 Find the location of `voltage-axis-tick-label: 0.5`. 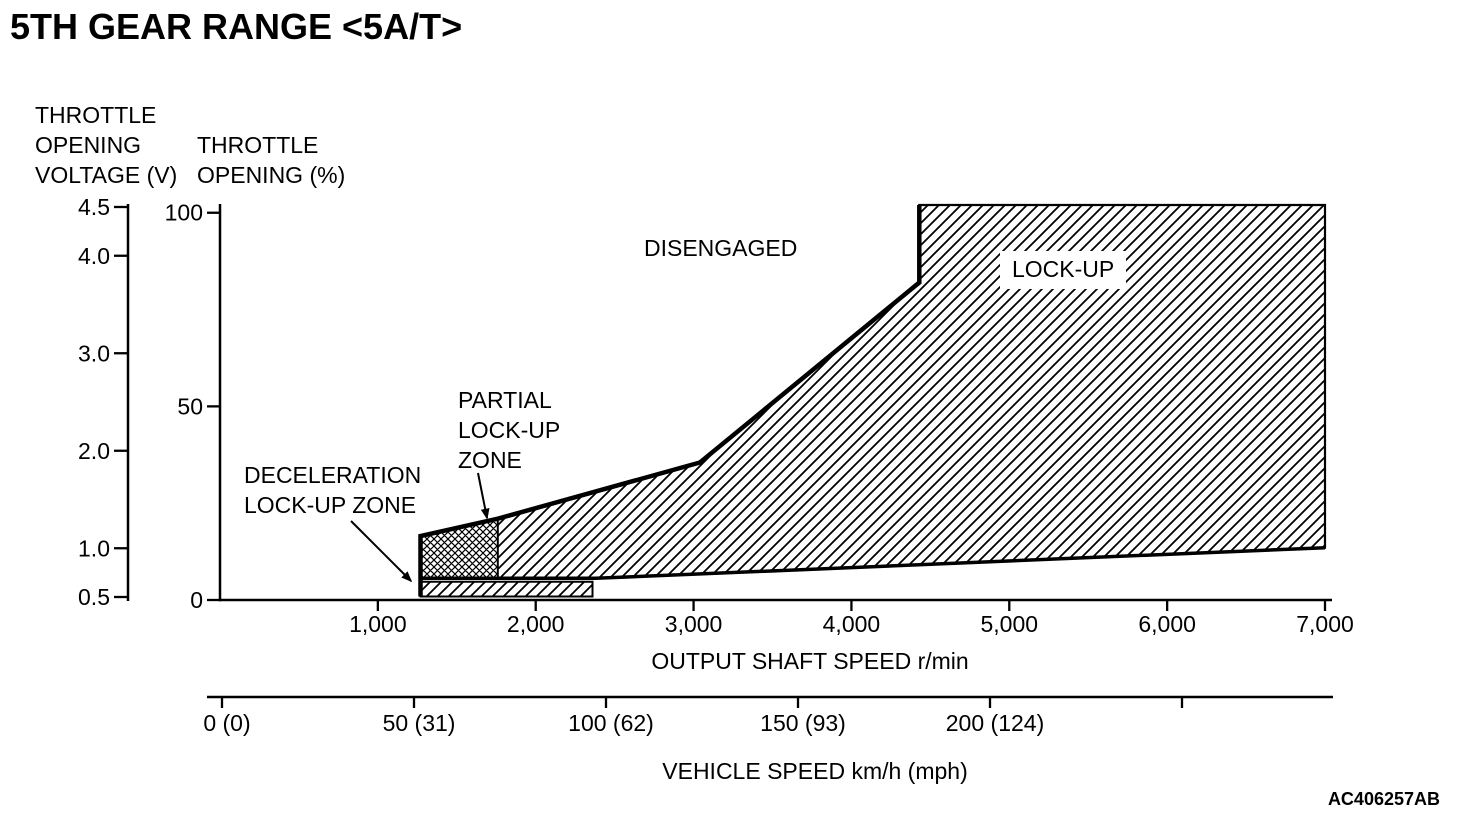

voltage-axis-tick-label: 0.5 is located at coordinates (94, 597).